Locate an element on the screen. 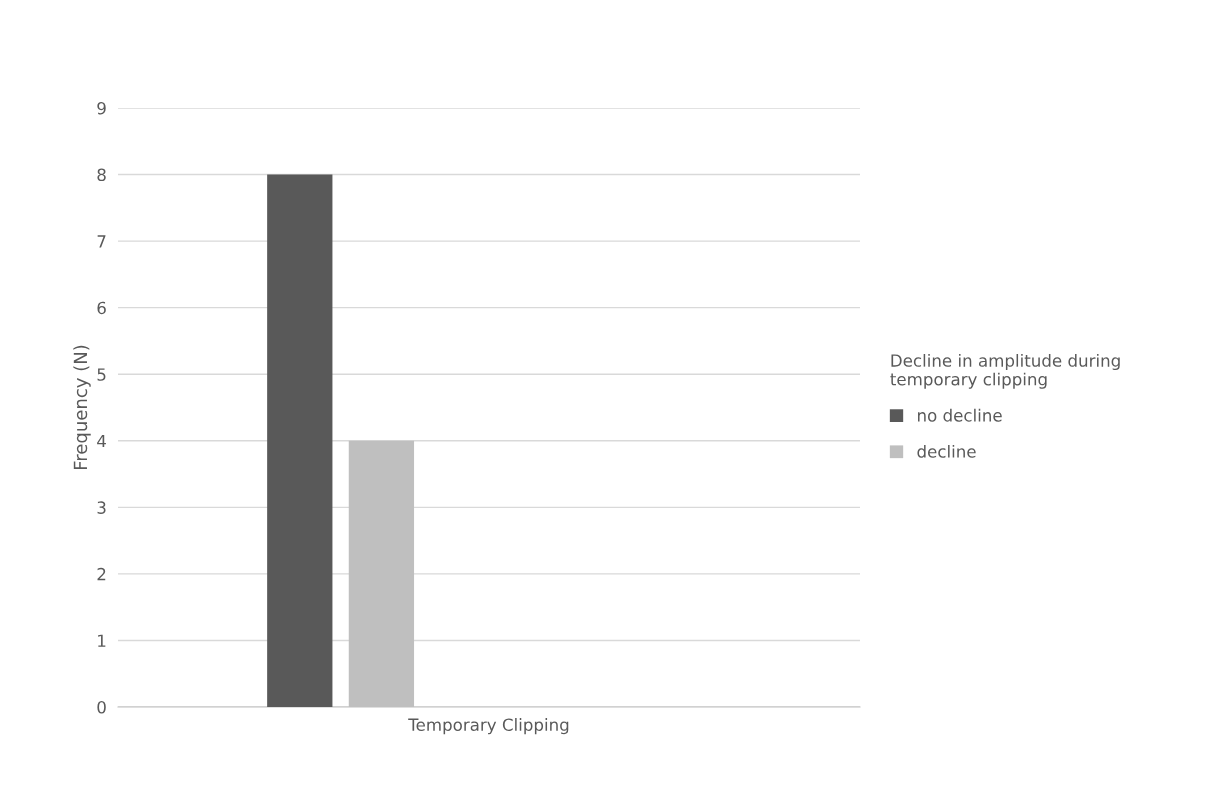 This screenshot has height=798, width=1213. y-axis-title: Frequency (N) is located at coordinates (82, 407).